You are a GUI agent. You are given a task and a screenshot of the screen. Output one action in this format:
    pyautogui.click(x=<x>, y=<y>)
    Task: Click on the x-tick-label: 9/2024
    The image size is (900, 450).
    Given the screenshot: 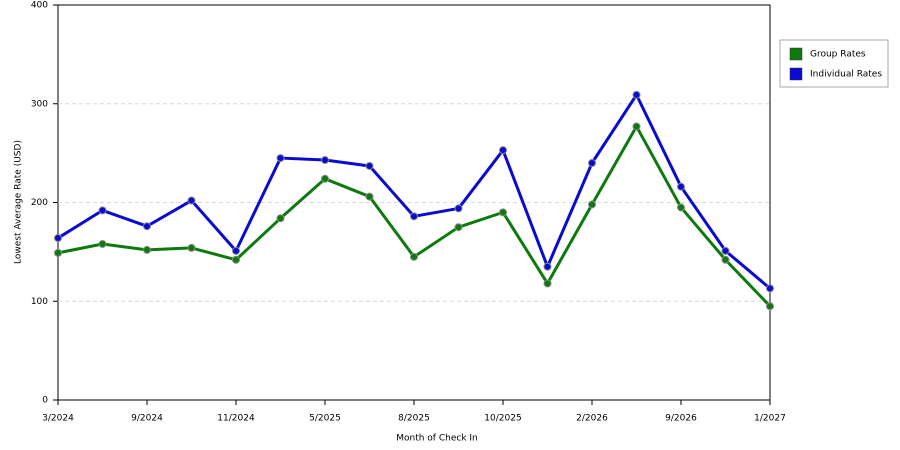 What is the action you would take?
    pyautogui.click(x=147, y=419)
    